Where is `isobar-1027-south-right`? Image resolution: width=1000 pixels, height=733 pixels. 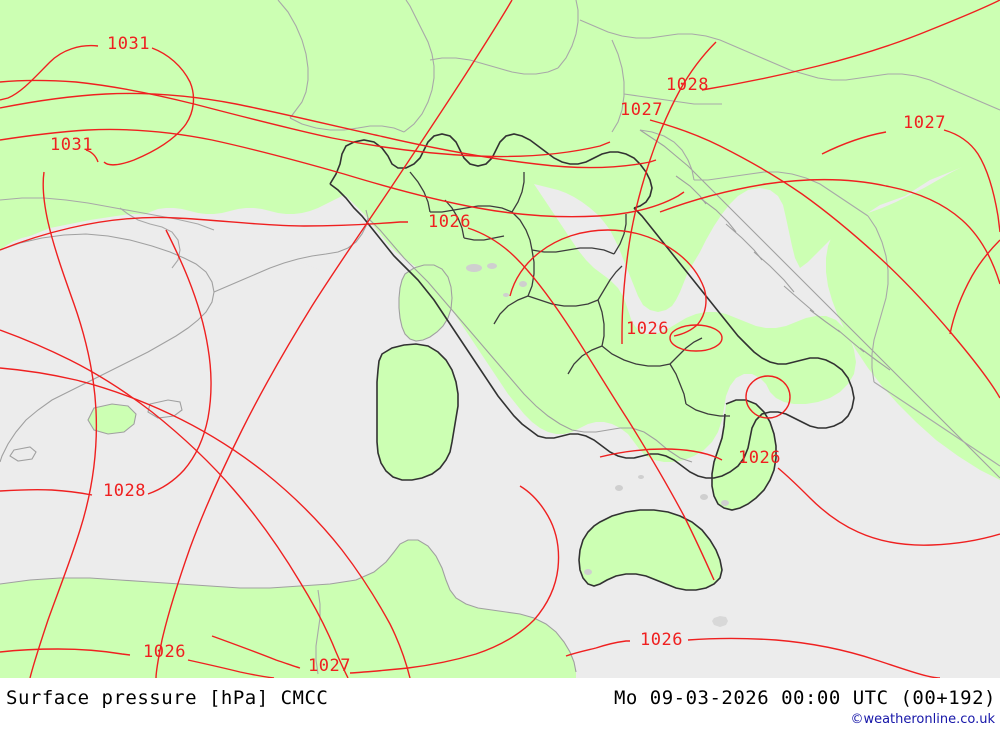 isobar-1027-south-right is located at coordinates (454, 579).